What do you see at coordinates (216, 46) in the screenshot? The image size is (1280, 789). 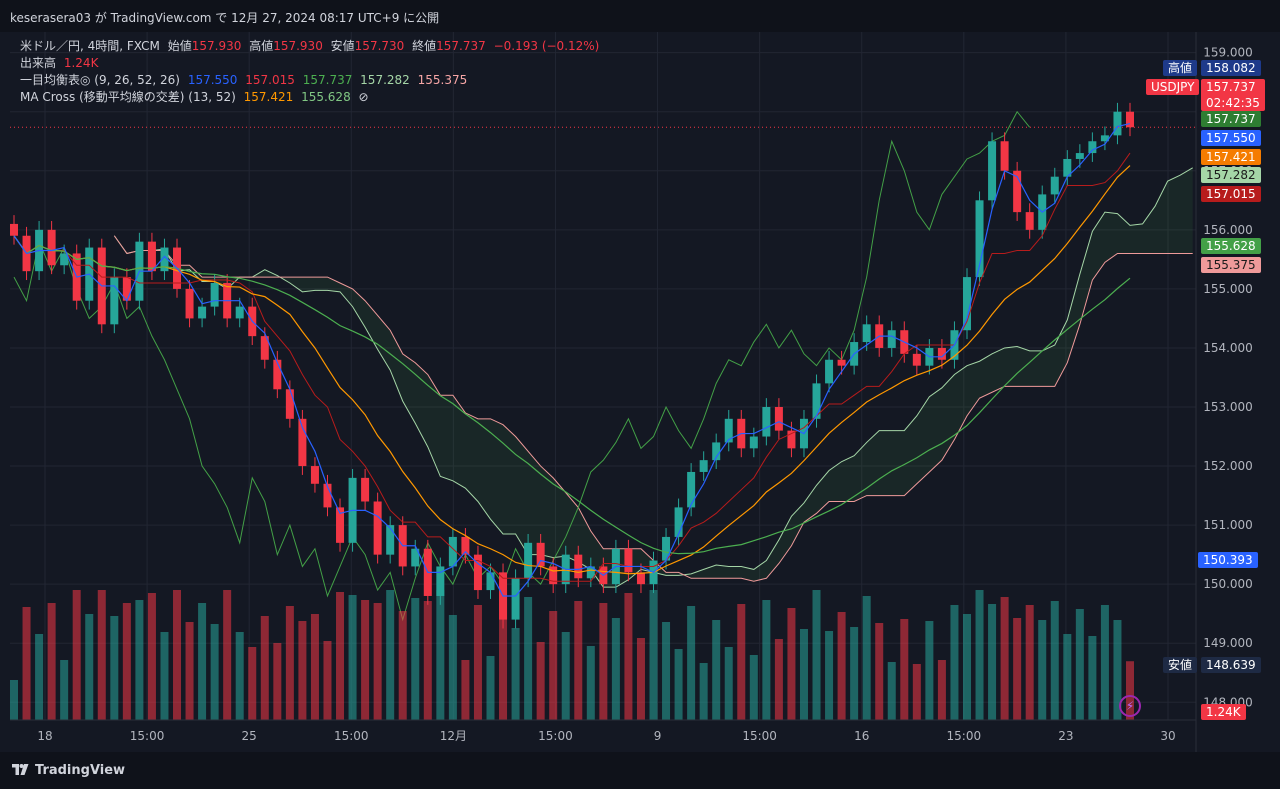 I see `open-value: 157.930` at bounding box center [216, 46].